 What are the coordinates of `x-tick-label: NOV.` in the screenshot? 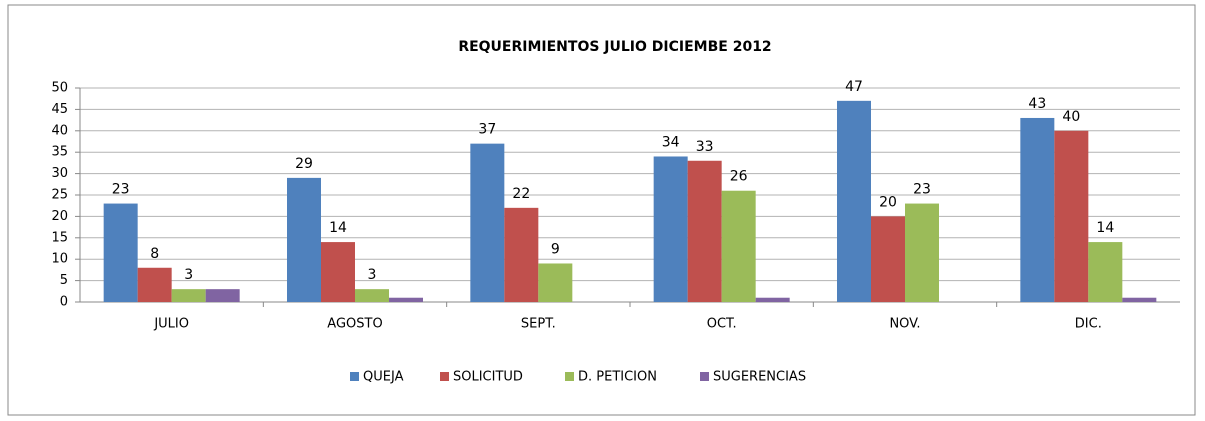 It's located at (904, 324).